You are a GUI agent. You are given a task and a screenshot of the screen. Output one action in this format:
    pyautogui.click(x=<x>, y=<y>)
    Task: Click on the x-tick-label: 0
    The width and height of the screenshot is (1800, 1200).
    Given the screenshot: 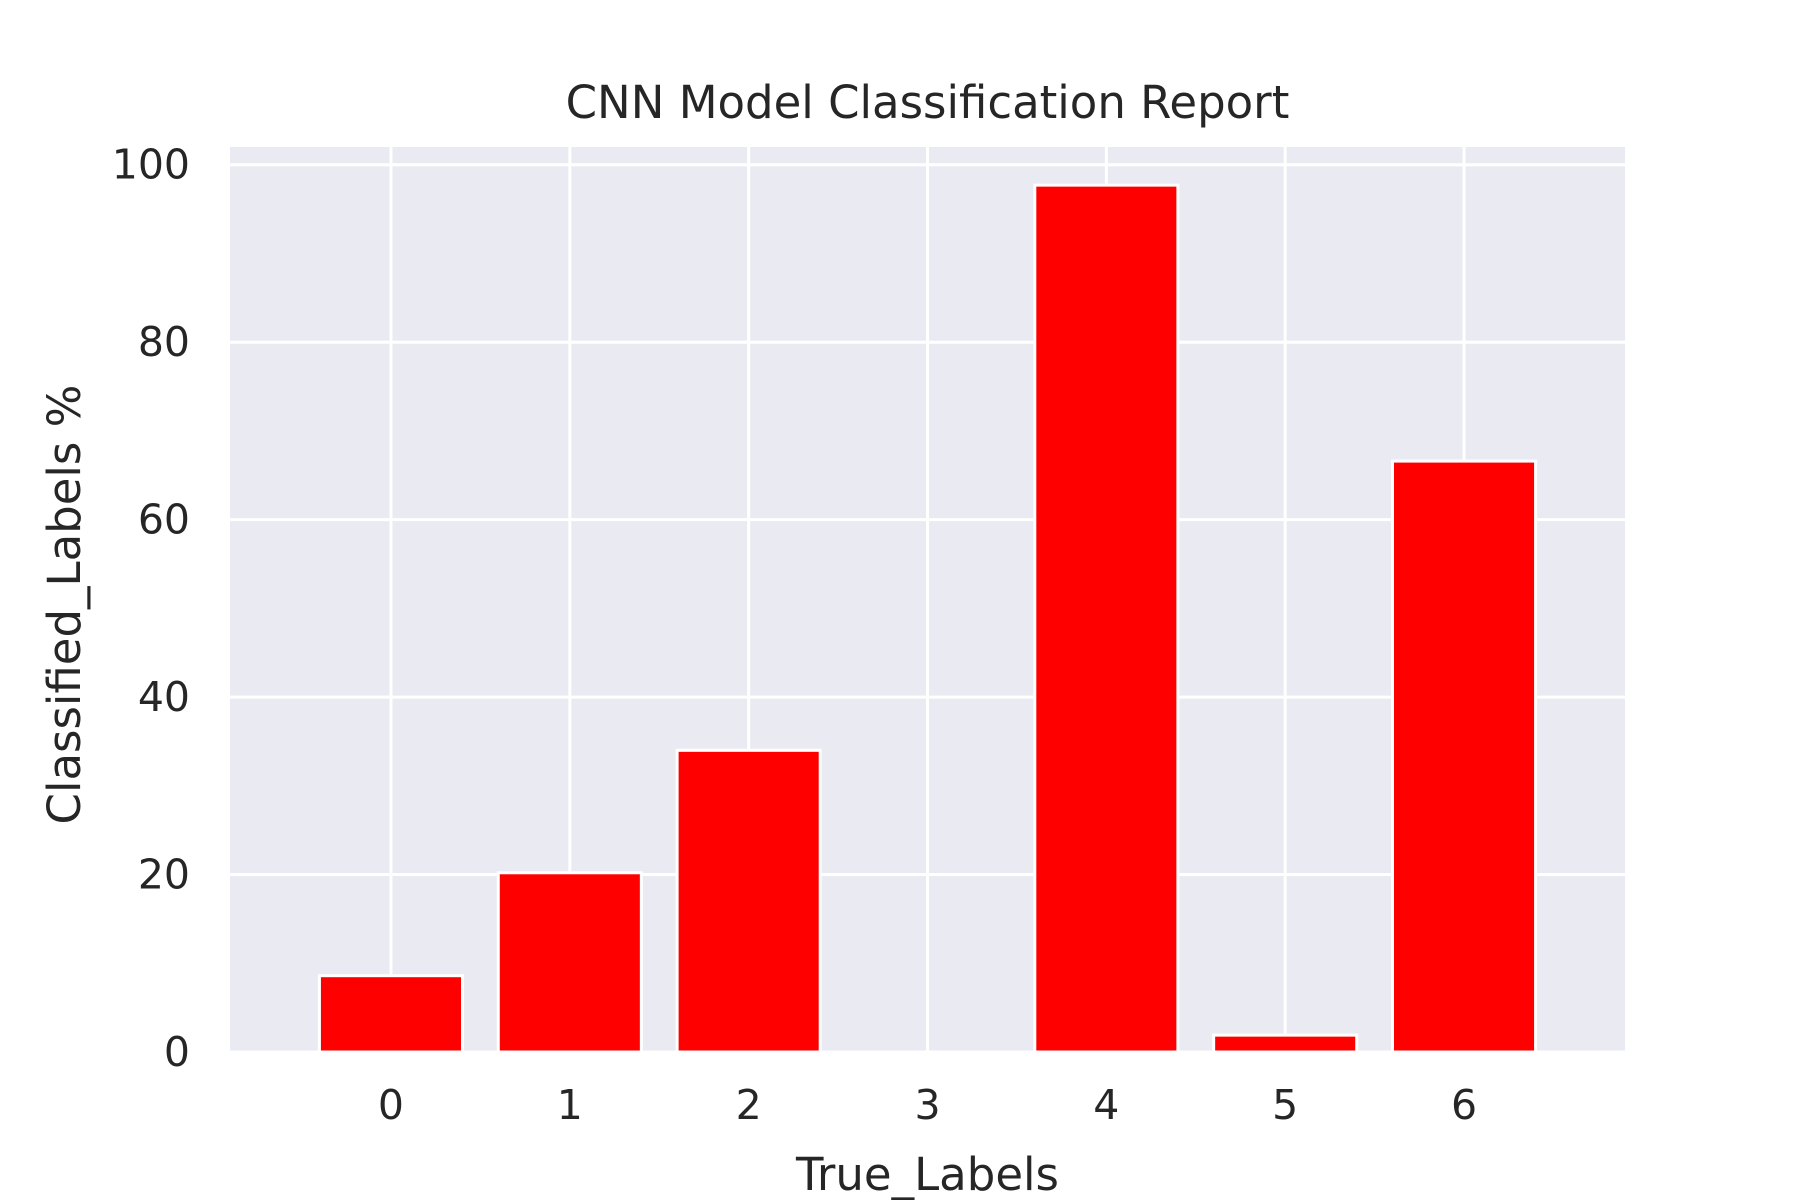 What is the action you would take?
    pyautogui.click(x=391, y=1105)
    